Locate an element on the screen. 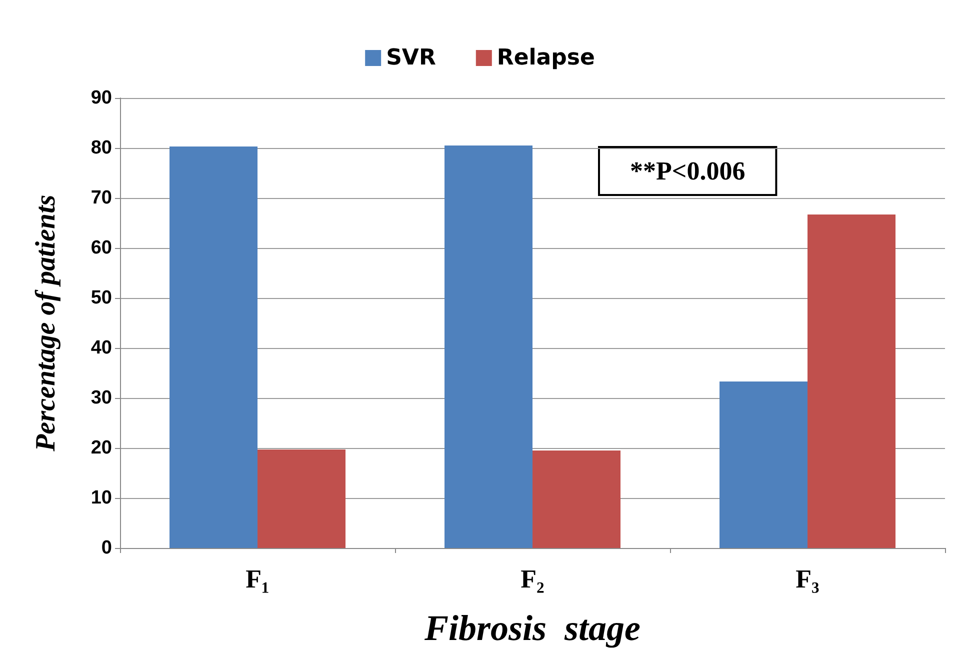 The height and width of the screenshot is (664, 960). y-tick-label: 30 is located at coordinates (101, 398).